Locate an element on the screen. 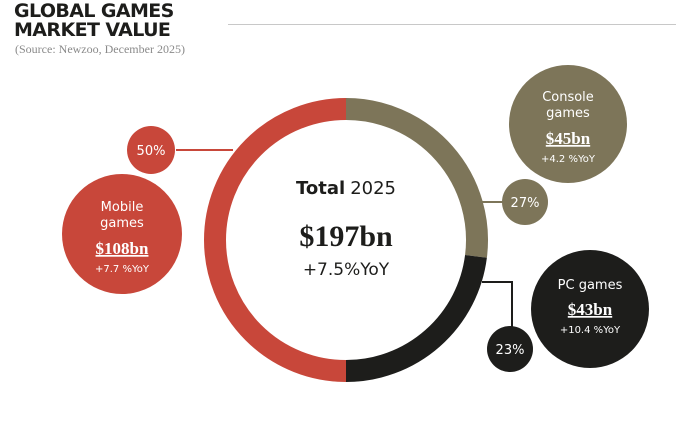 This screenshot has height=442, width=691. category-value-console: $45bn is located at coordinates (568, 138).